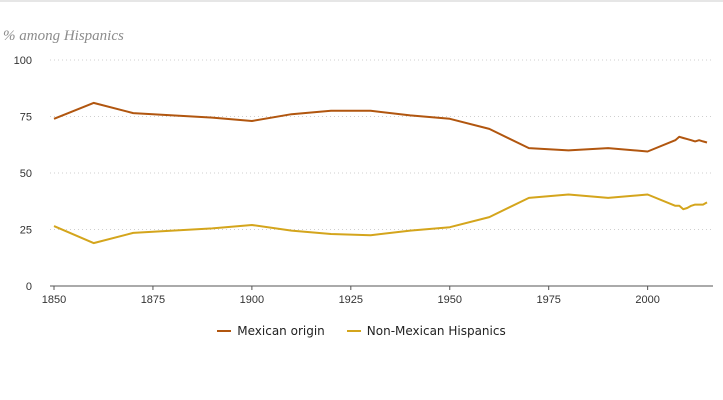 This screenshot has width=723, height=400. What do you see at coordinates (63, 36) in the screenshot?
I see `y-axis-label: % among Hispanics` at bounding box center [63, 36].